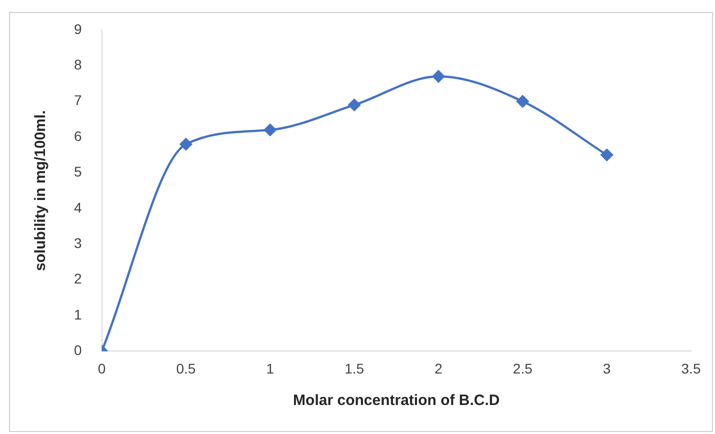 Image resolution: width=715 pixels, height=434 pixels. What do you see at coordinates (41, 191) in the screenshot?
I see `y-axis-title: solubility in mg/100ml.` at bounding box center [41, 191].